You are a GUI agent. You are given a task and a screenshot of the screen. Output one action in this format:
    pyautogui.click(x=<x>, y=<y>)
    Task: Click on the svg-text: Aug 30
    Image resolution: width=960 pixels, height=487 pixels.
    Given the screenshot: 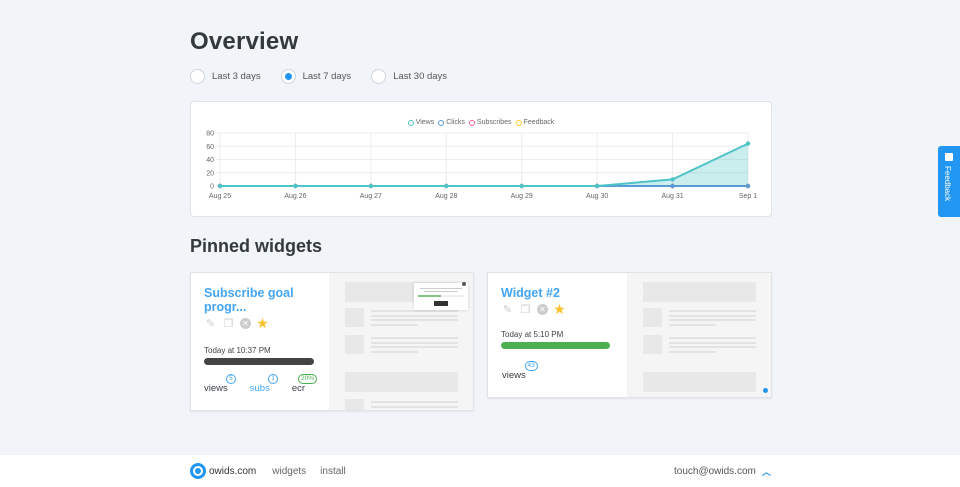 What is the action you would take?
    pyautogui.click(x=597, y=196)
    